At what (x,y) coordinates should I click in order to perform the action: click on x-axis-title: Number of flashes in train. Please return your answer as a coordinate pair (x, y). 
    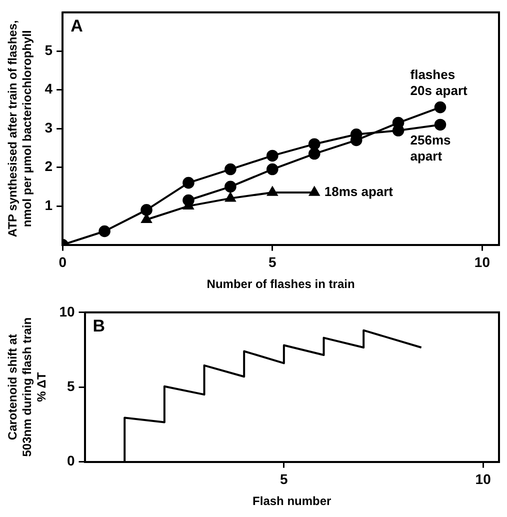
    Looking at the image, I should click on (280, 284).